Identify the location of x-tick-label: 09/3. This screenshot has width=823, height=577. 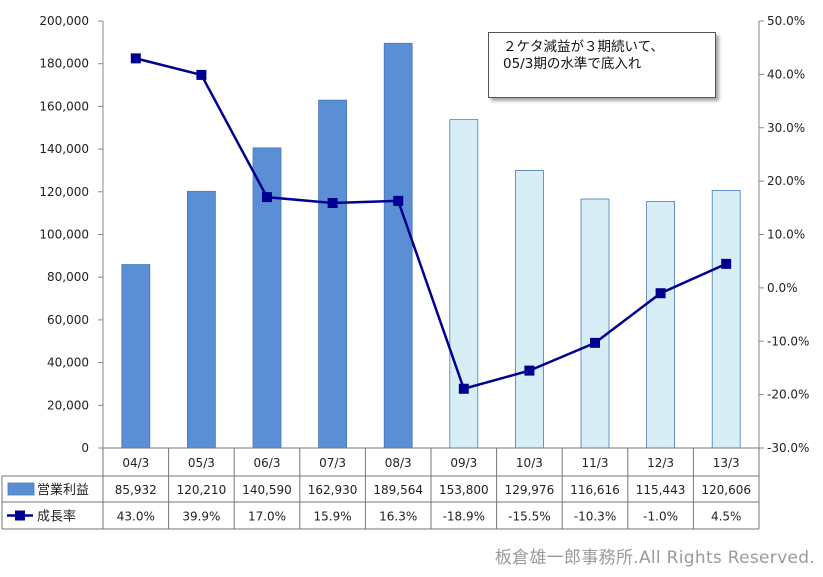
(463, 463).